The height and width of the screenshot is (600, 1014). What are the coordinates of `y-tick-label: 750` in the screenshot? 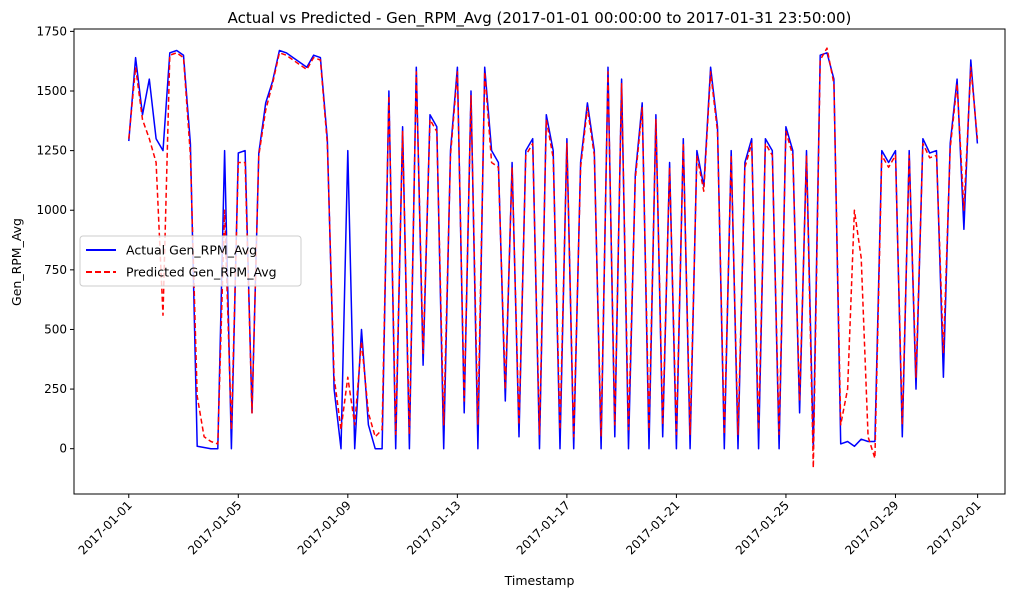 It's located at (55, 270).